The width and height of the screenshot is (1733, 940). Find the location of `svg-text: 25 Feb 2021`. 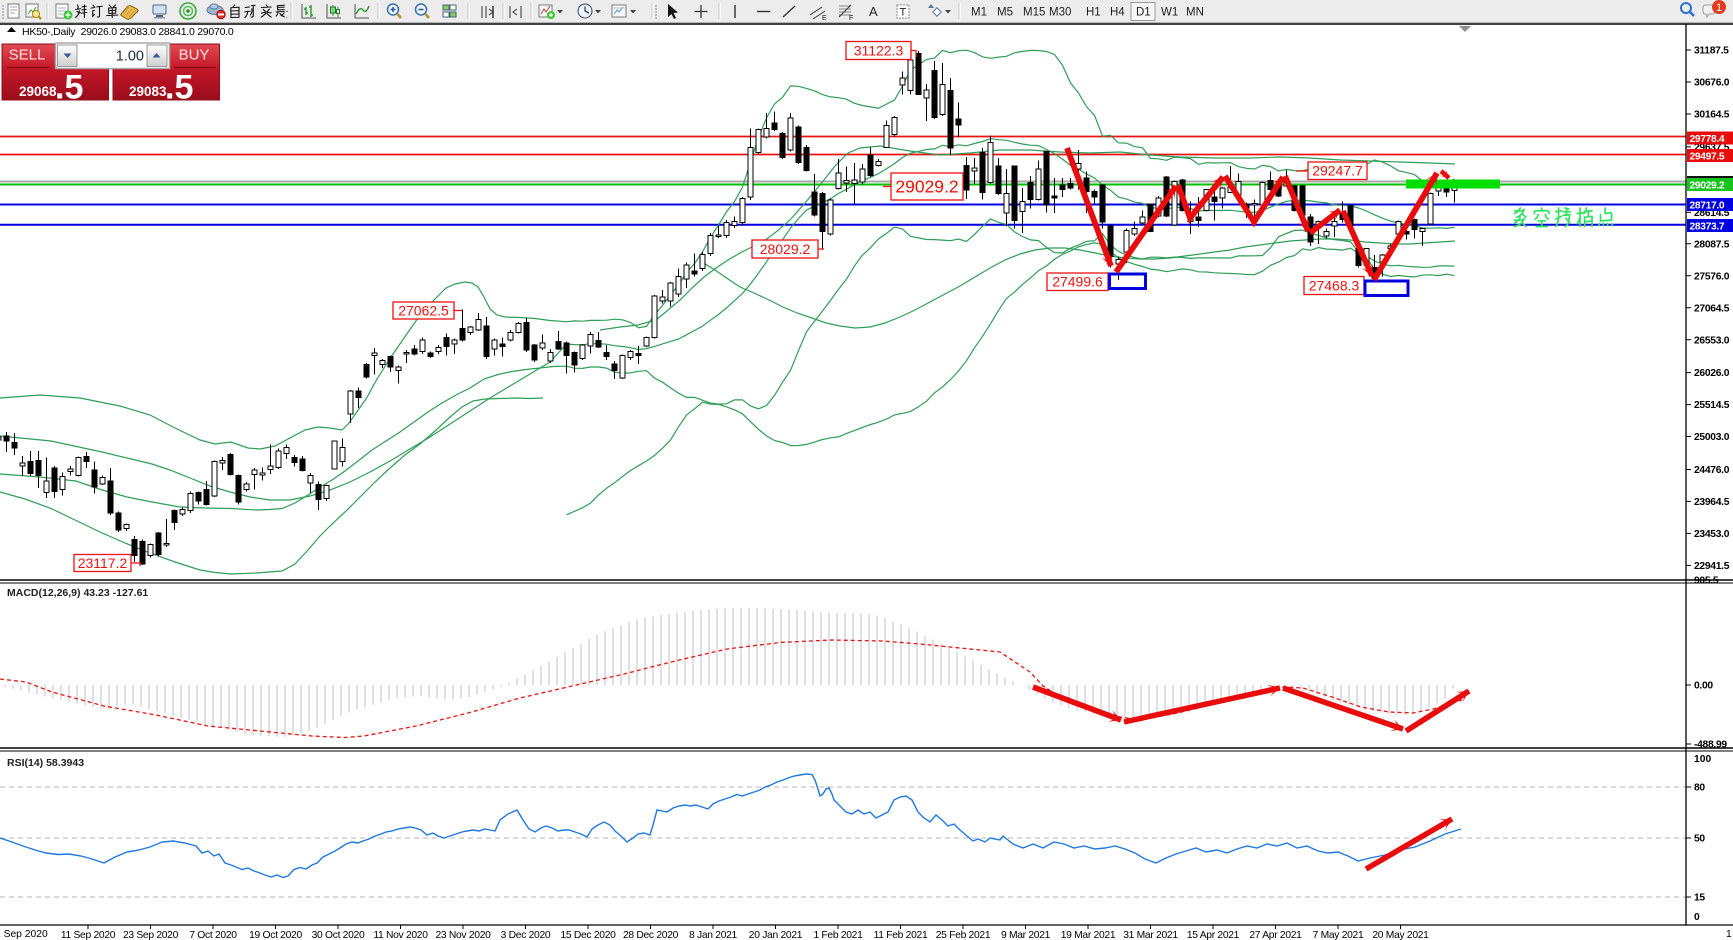

svg-text: 25 Feb 2021 is located at coordinates (963, 935).